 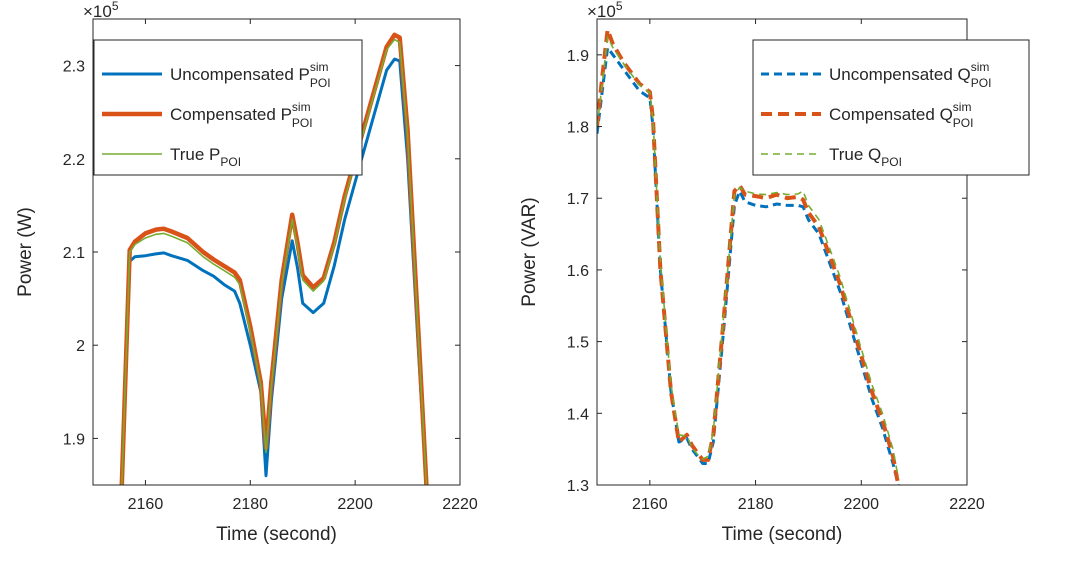 What do you see at coordinates (578, 486) in the screenshot?
I see `y-tick-label: 1.3` at bounding box center [578, 486].